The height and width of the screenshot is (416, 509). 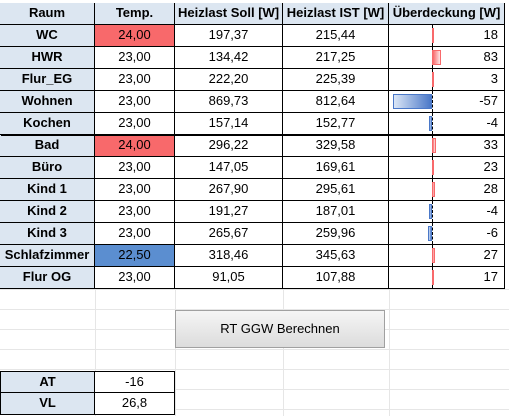 What do you see at coordinates (135, 14) in the screenshot?
I see `header-temp: Temp.` at bounding box center [135, 14].